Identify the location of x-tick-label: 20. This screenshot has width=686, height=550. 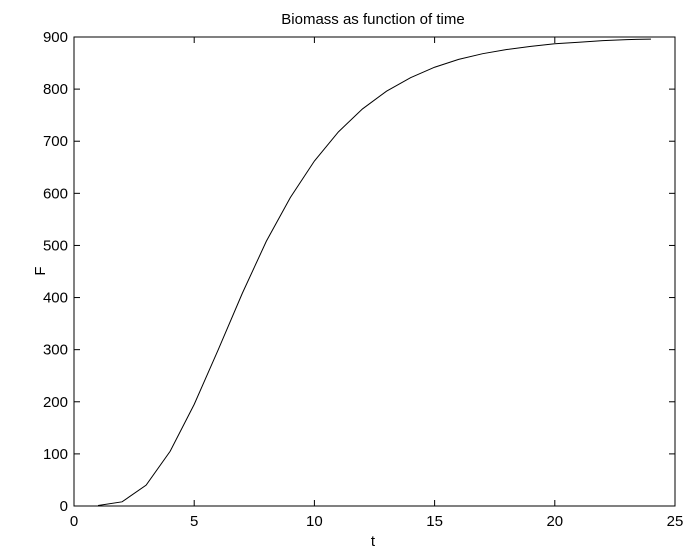
(554, 521).